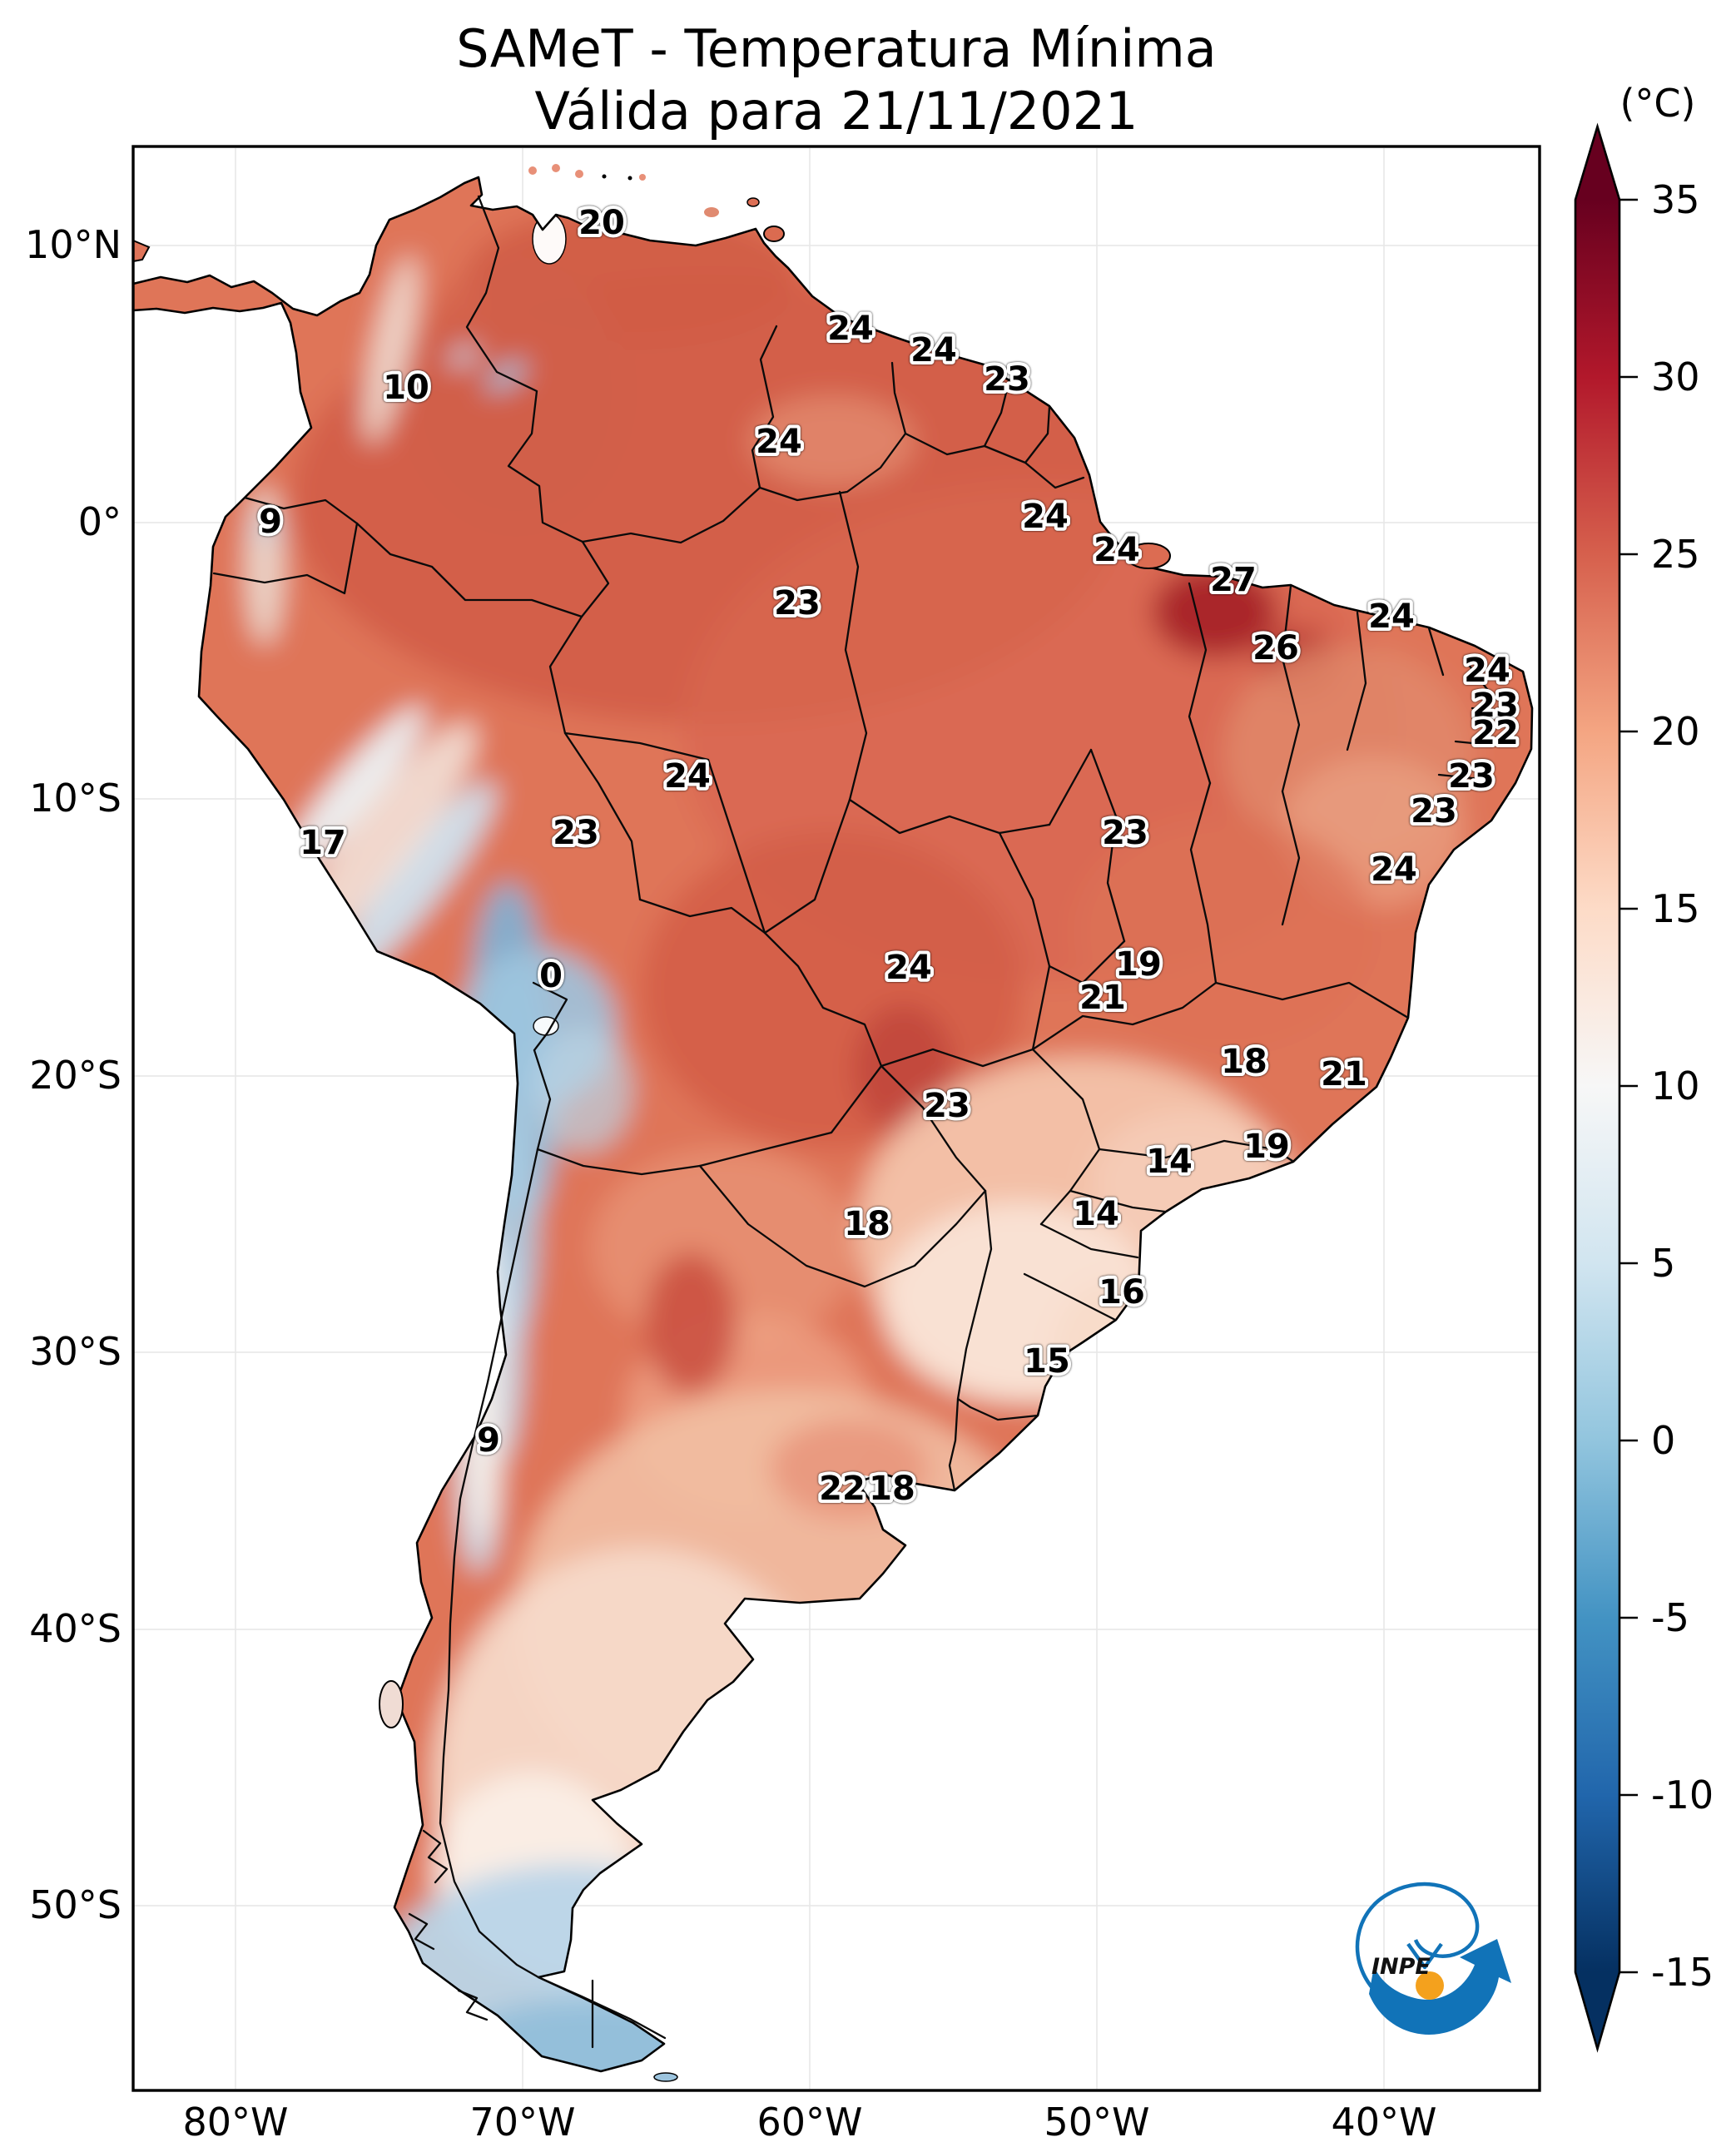 The width and height of the screenshot is (1736, 2152). Describe the element at coordinates (551, 976) in the screenshot. I see `temp-label: 0` at that location.